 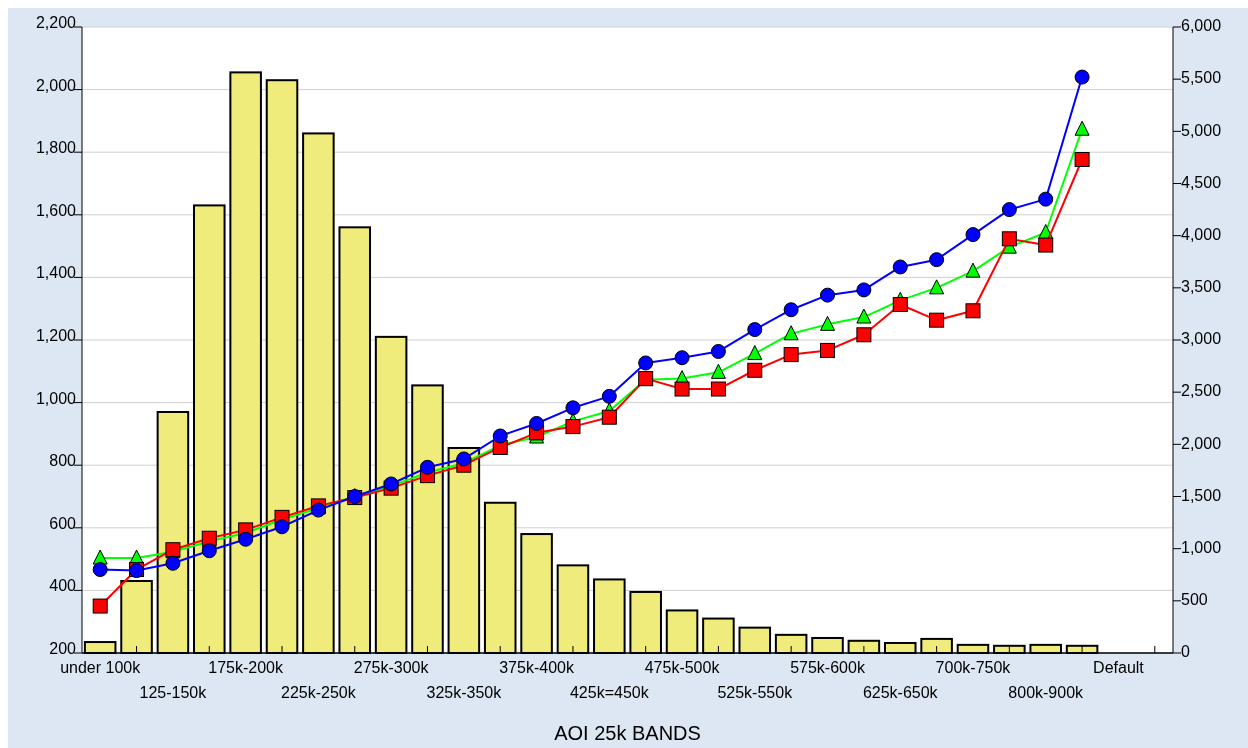 I want to click on y-tick-label: 2,000, so click(x=56, y=85).